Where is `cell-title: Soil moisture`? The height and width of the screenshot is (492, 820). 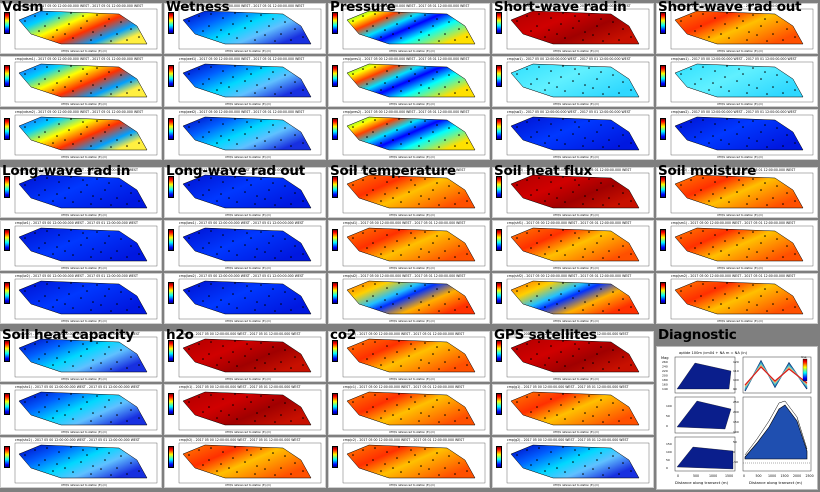 cell-title: Soil moisture is located at coordinates (707, 171).